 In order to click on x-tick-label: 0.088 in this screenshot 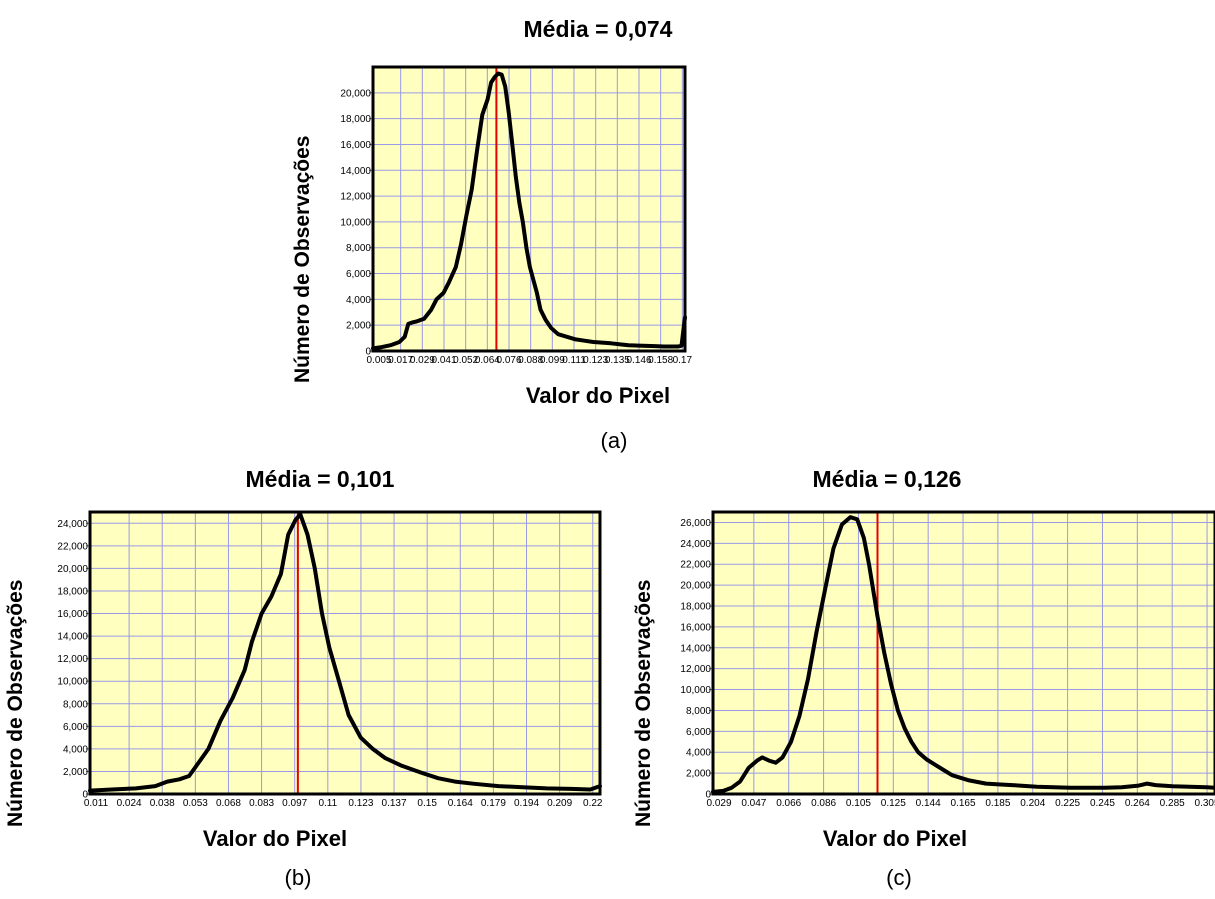, I will do `click(530, 360)`.